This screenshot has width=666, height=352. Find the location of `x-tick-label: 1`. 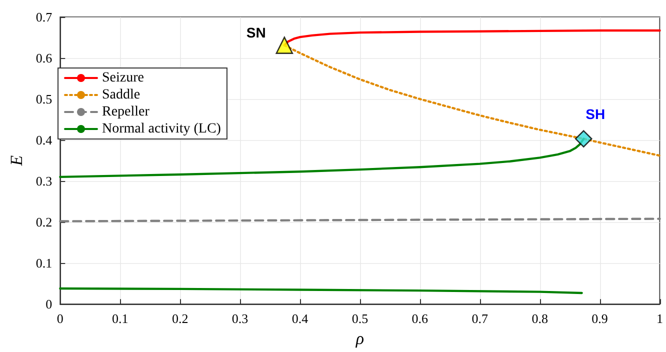

x-tick-label: 1 is located at coordinates (659, 318).